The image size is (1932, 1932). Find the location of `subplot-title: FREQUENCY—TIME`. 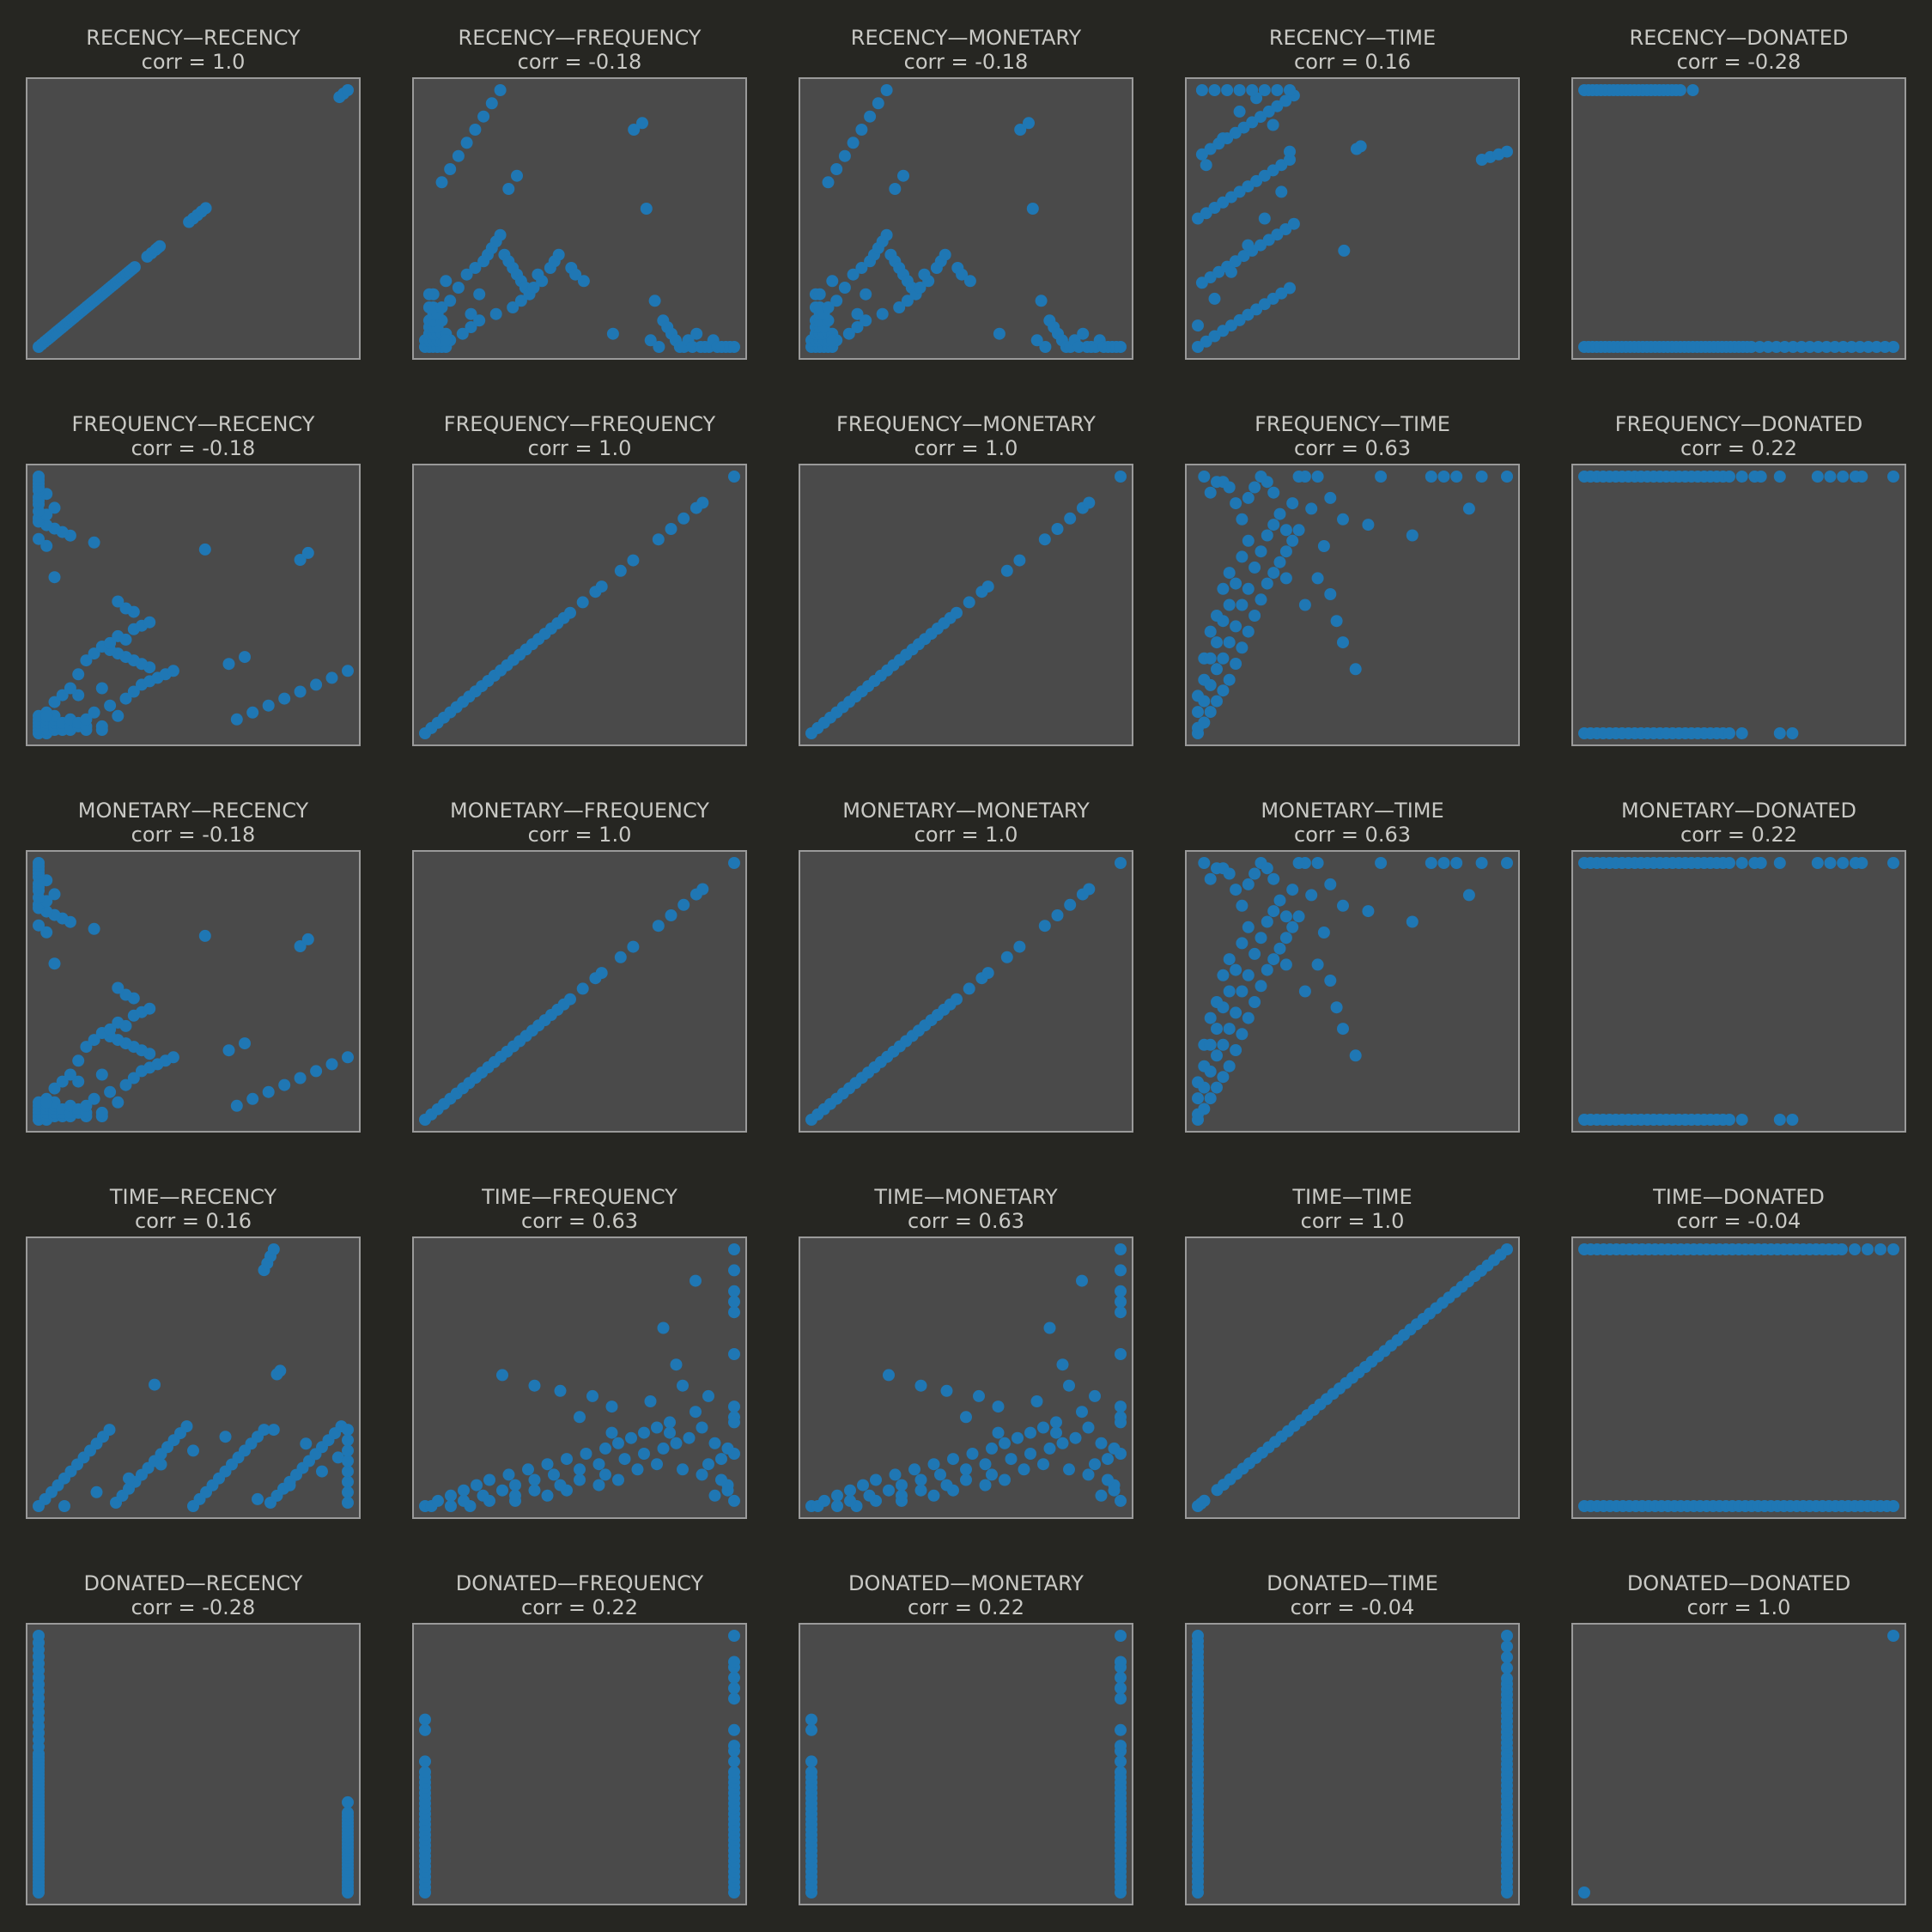

subplot-title: FREQUENCY—TIME is located at coordinates (1352, 424).